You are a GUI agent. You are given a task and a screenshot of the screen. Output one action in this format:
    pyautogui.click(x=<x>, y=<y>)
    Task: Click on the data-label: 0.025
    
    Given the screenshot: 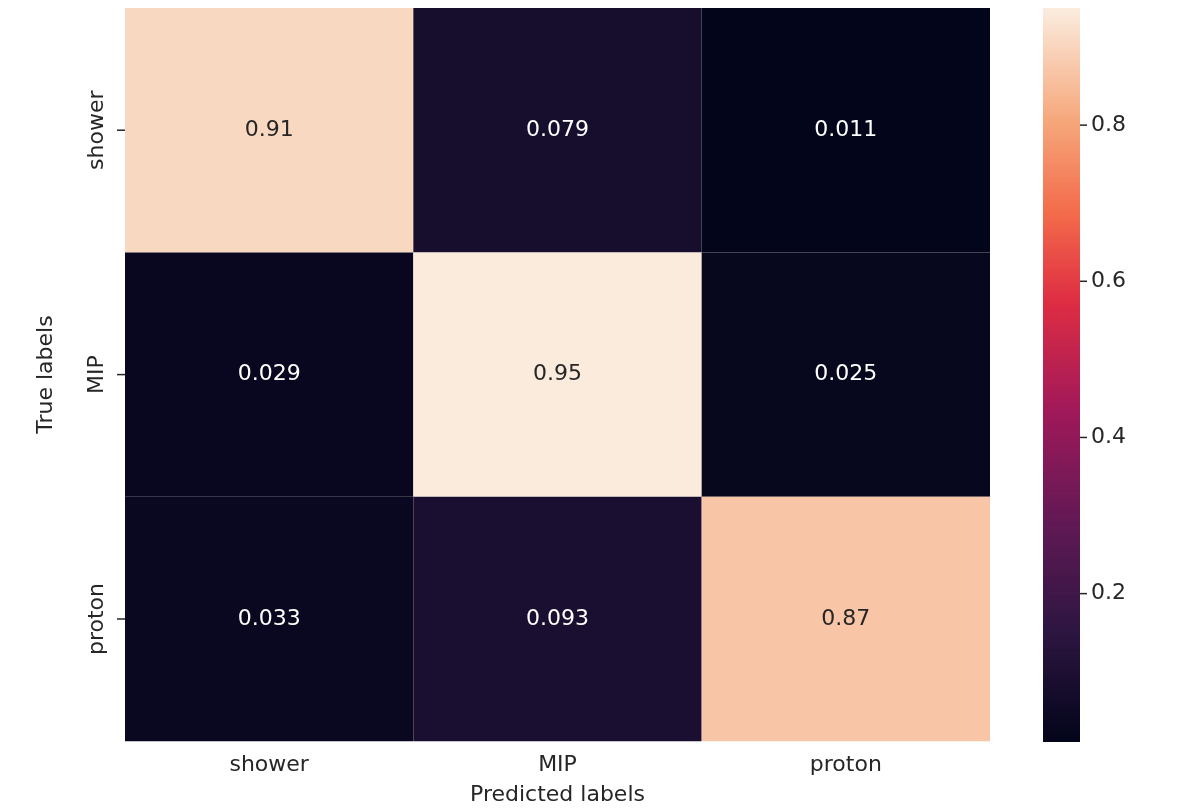 What is the action you would take?
    pyautogui.click(x=846, y=373)
    